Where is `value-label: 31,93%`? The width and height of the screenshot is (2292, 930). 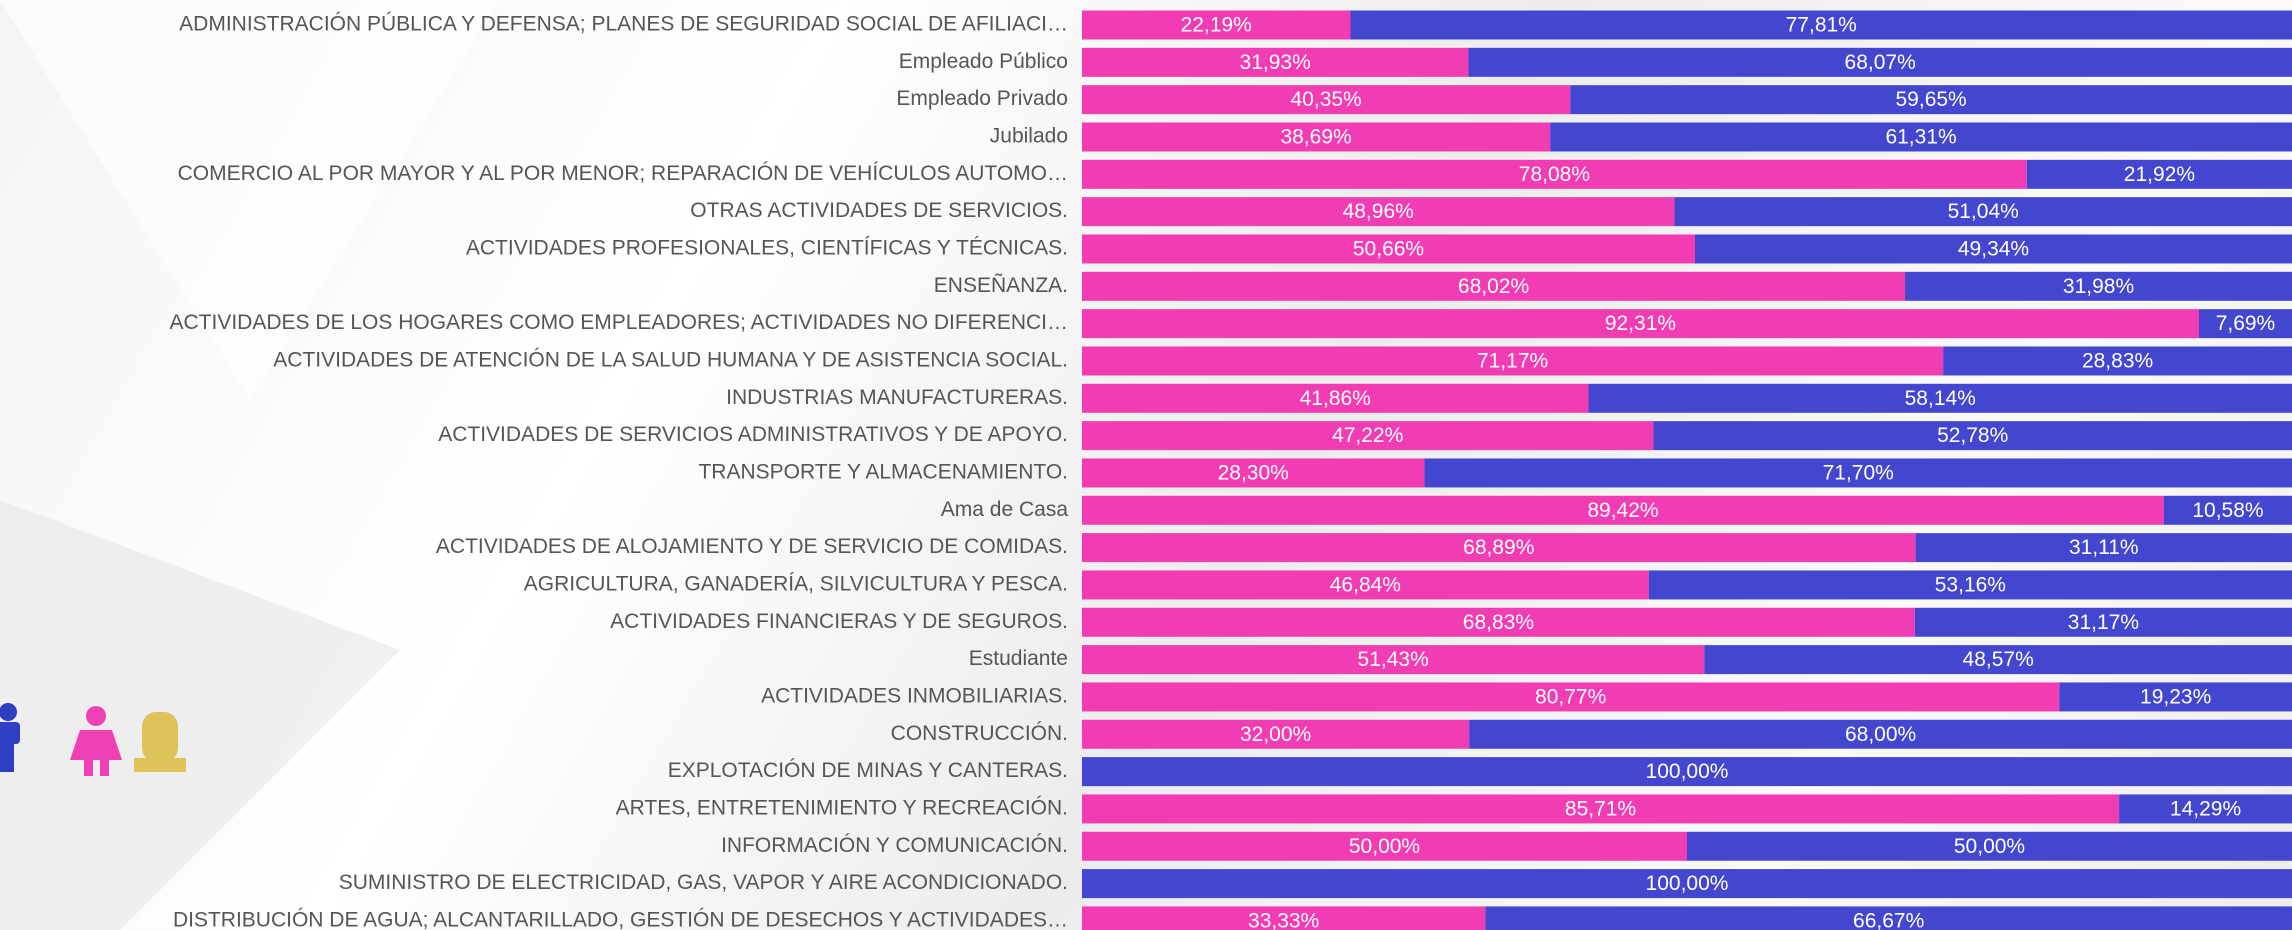 value-label: 31,93% is located at coordinates (1275, 62).